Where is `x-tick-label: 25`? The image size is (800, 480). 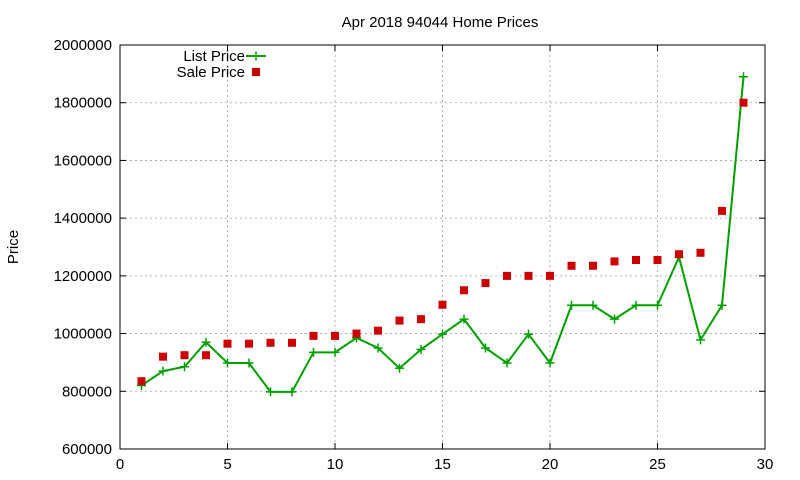
x-tick-label: 25 is located at coordinates (657, 464).